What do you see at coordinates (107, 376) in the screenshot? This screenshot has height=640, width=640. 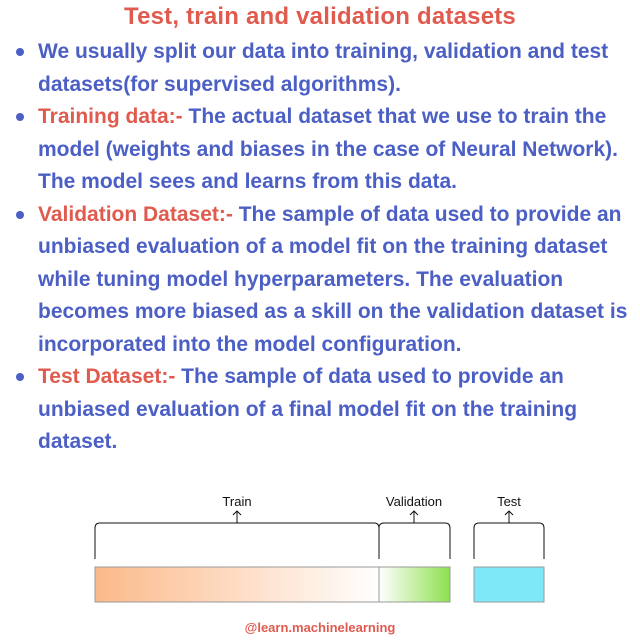 I see `bullet-term: Test Dataset:-` at bounding box center [107, 376].